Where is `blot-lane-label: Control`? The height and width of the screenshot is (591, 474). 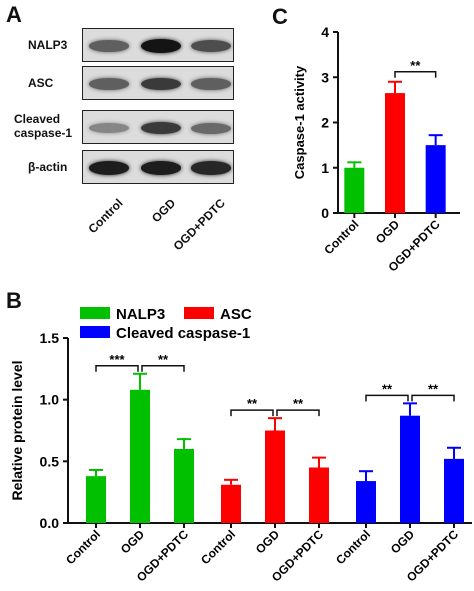
blot-lane-label: Control is located at coordinates (105, 216).